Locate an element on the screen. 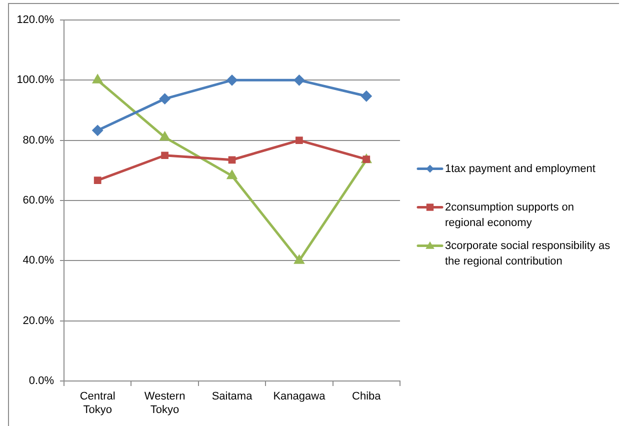 This screenshot has height=426, width=624. y-tick-label: 20.0% is located at coordinates (38, 320).